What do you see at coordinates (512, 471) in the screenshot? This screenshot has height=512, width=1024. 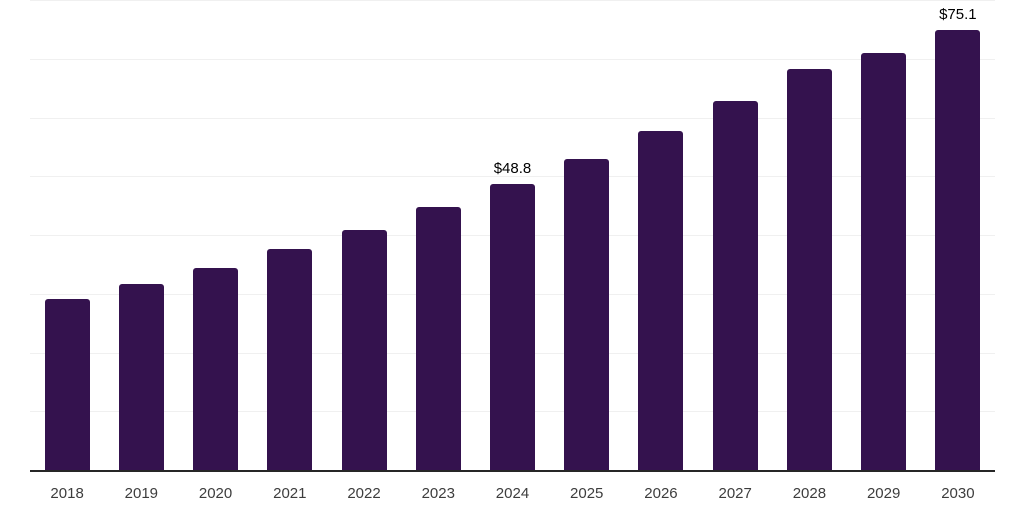 I see `x-axis-line` at bounding box center [512, 471].